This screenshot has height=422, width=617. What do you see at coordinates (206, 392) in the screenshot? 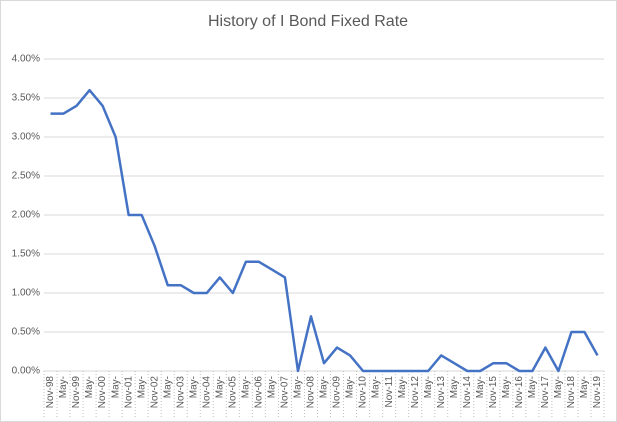
I see `x-tick-label: Nov-04` at bounding box center [206, 392].